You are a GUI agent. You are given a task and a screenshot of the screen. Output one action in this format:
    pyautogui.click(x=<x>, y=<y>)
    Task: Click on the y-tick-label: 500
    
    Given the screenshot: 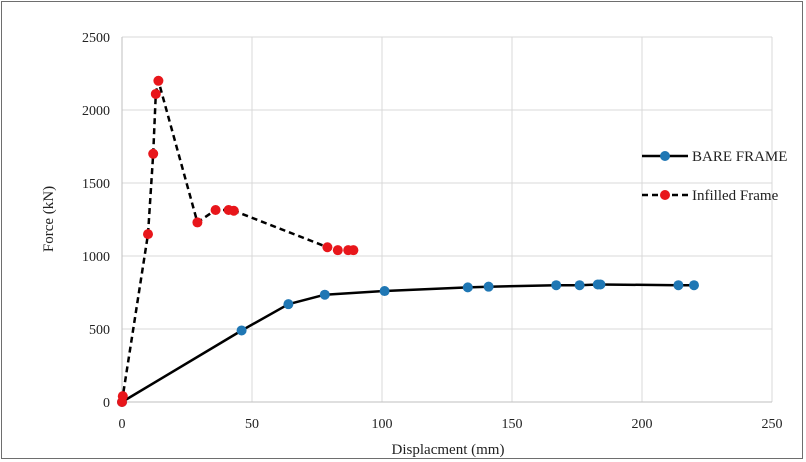 What is the action you would take?
    pyautogui.click(x=99, y=330)
    